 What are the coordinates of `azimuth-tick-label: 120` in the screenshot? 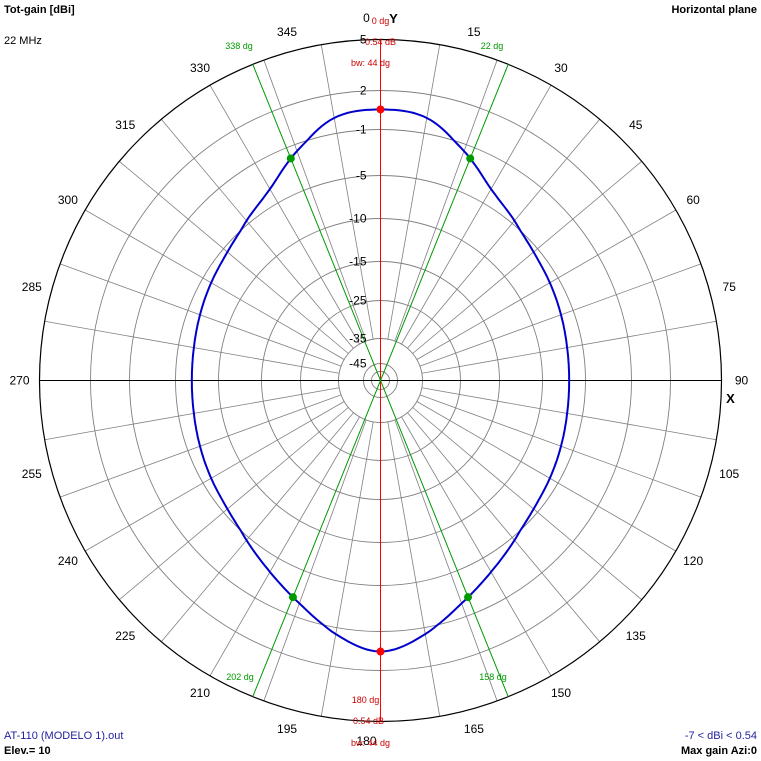 It's located at (693, 561).